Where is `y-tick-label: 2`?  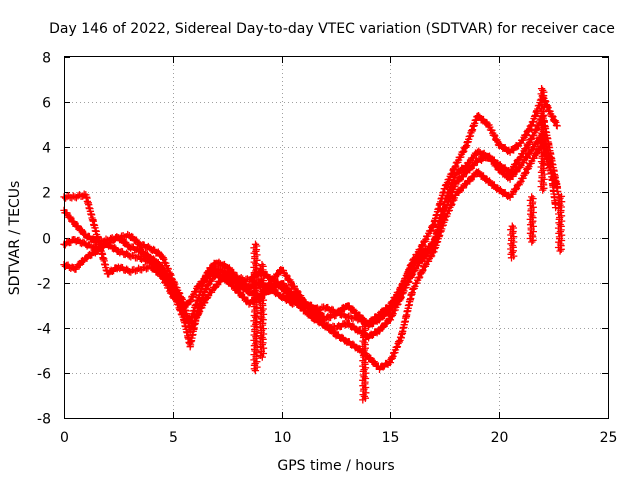 y-tick-label: 2 is located at coordinates (46, 194).